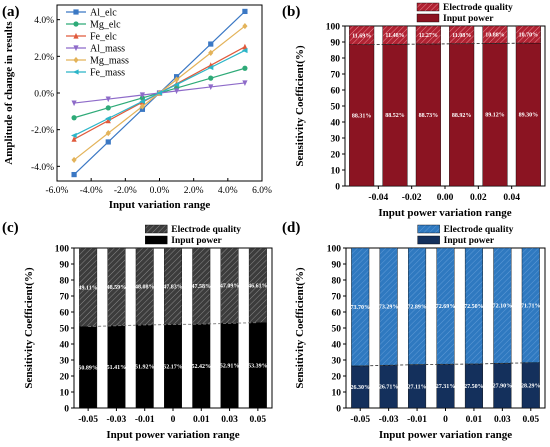 This screenshot has height=447, width=550. Describe the element at coordinates (445, 435) in the screenshot. I see `panel-d-x-axis-label: Input power variation range` at that location.